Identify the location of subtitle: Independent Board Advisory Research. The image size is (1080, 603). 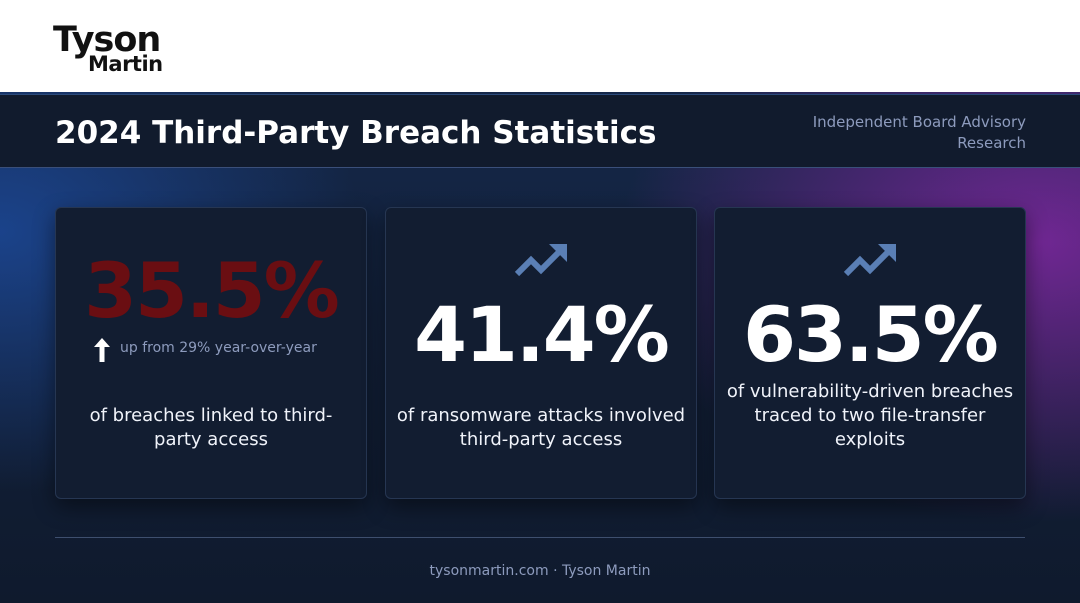
(919, 132).